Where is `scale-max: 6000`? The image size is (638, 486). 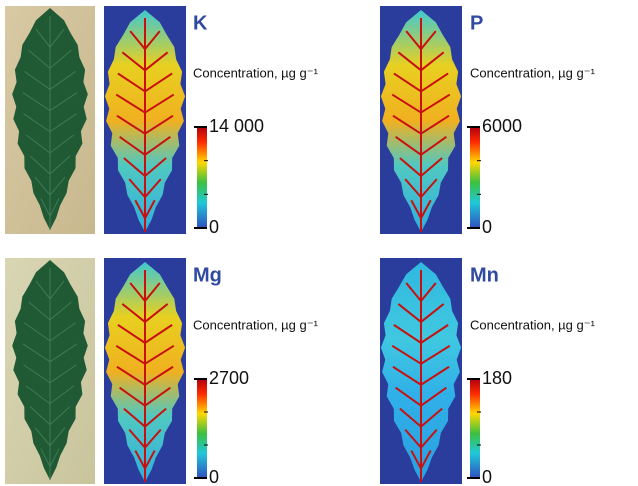 scale-max: 6000 is located at coordinates (502, 126).